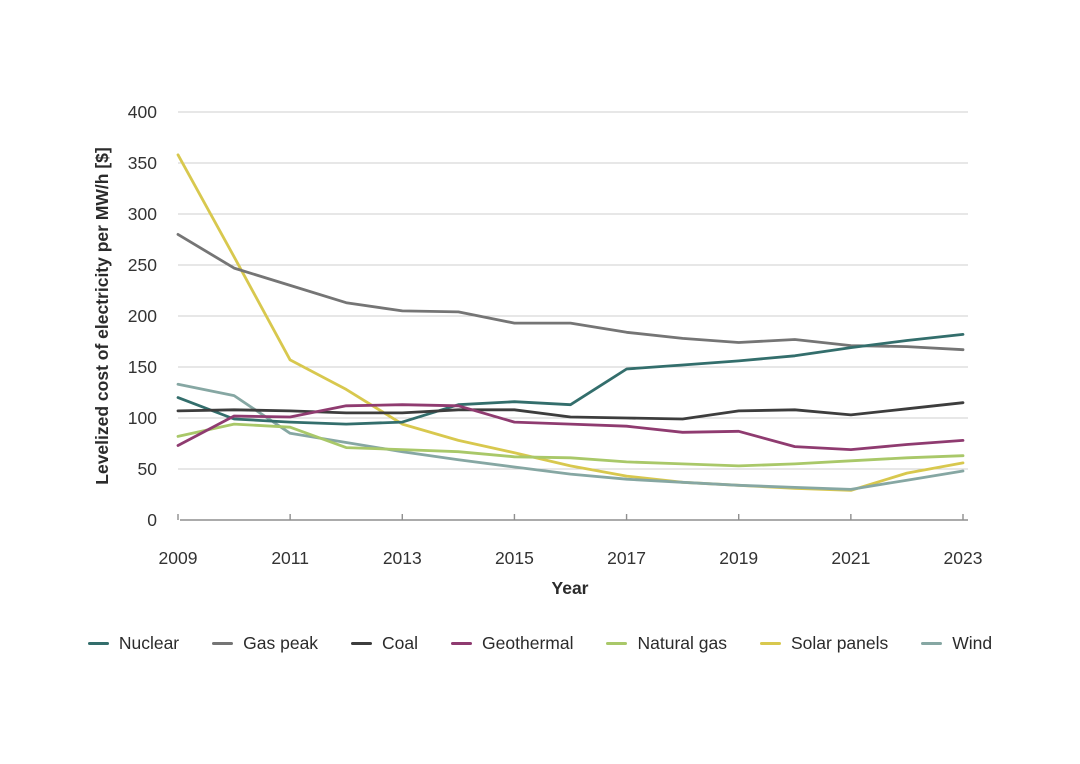 This screenshot has width=1080, height=764. I want to click on legend-item-geothermal: Geothermal, so click(512, 643).